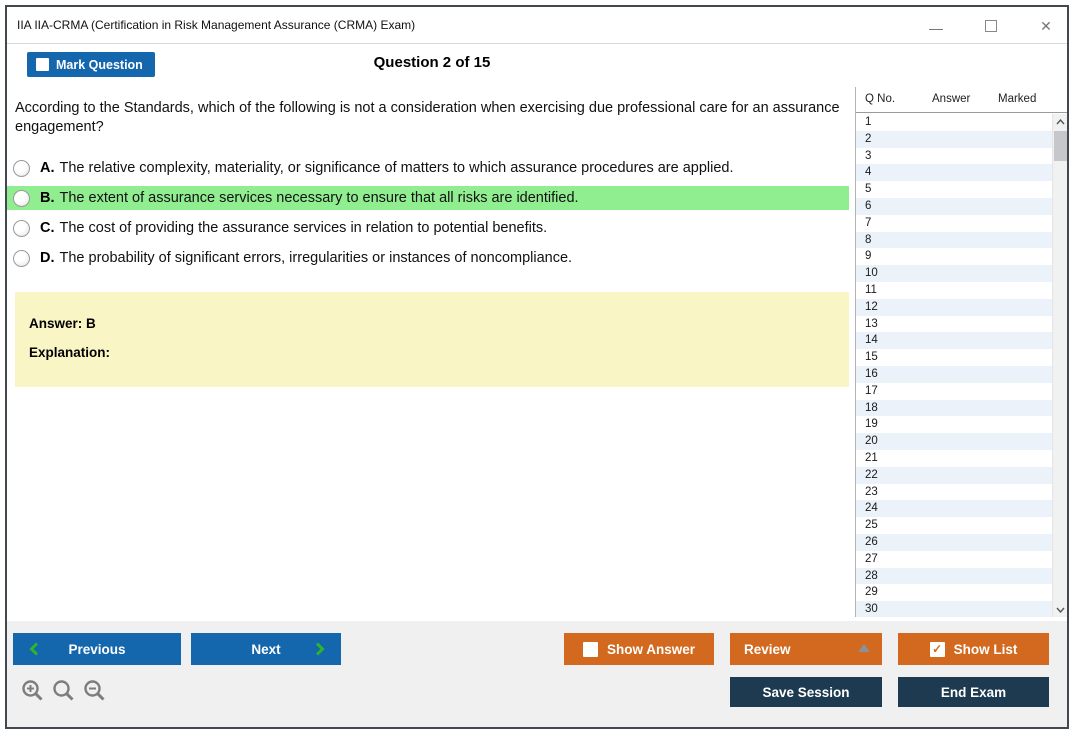 This screenshot has height=735, width=1075. I want to click on question-list-row: 24, so click(954, 509).